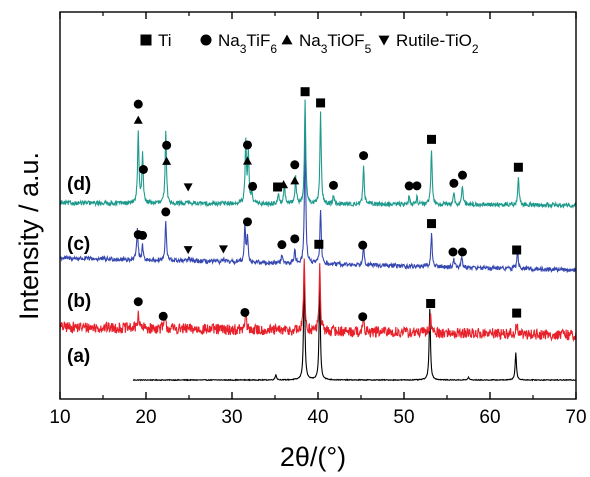 This screenshot has height=477, width=590. What do you see at coordinates (313, 457) in the screenshot?
I see `x-axis-title: 2θ/(°)` at bounding box center [313, 457].